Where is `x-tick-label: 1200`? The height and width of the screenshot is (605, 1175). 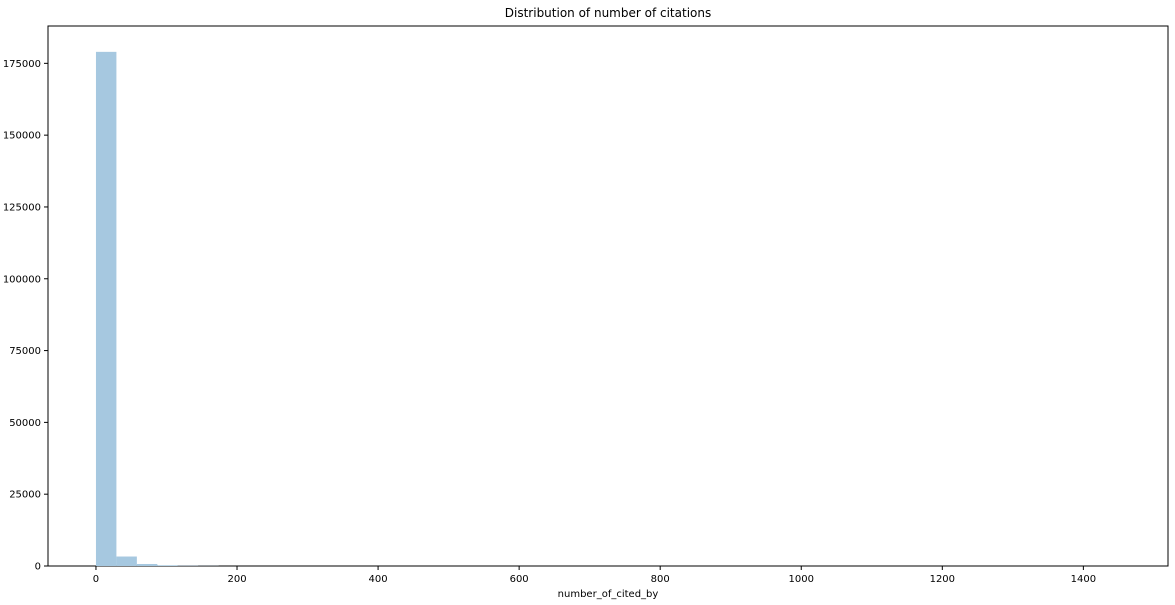
x-tick-label: 1200 is located at coordinates (942, 579).